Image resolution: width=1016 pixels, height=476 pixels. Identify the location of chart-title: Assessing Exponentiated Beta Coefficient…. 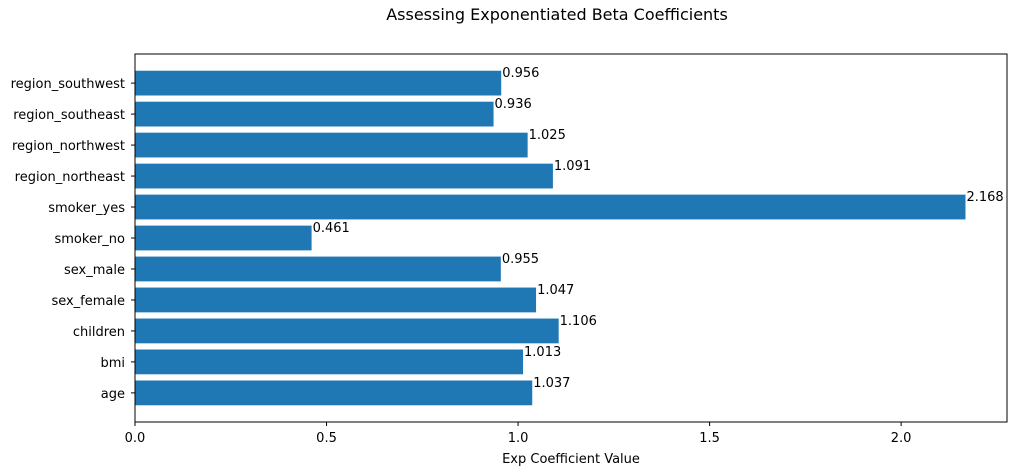
(557, 14).